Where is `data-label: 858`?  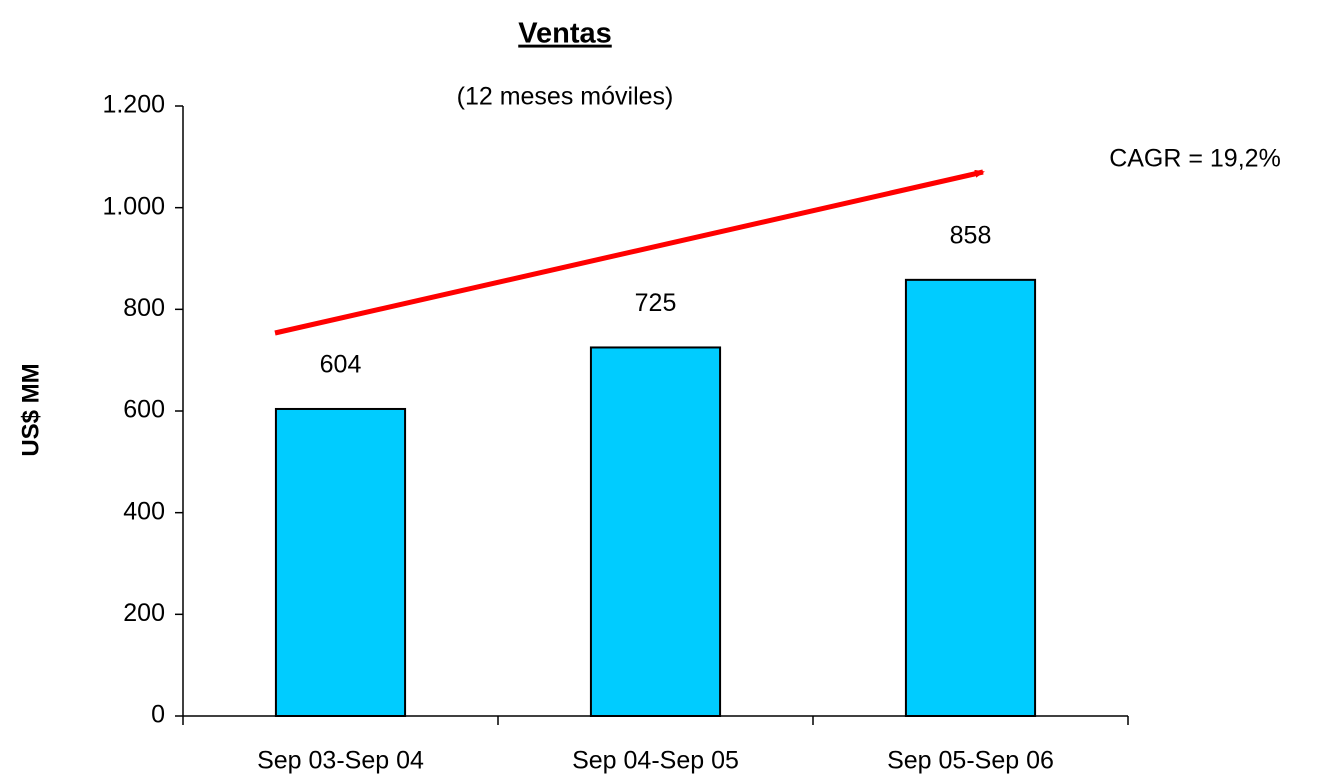 data-label: 858 is located at coordinates (971, 235).